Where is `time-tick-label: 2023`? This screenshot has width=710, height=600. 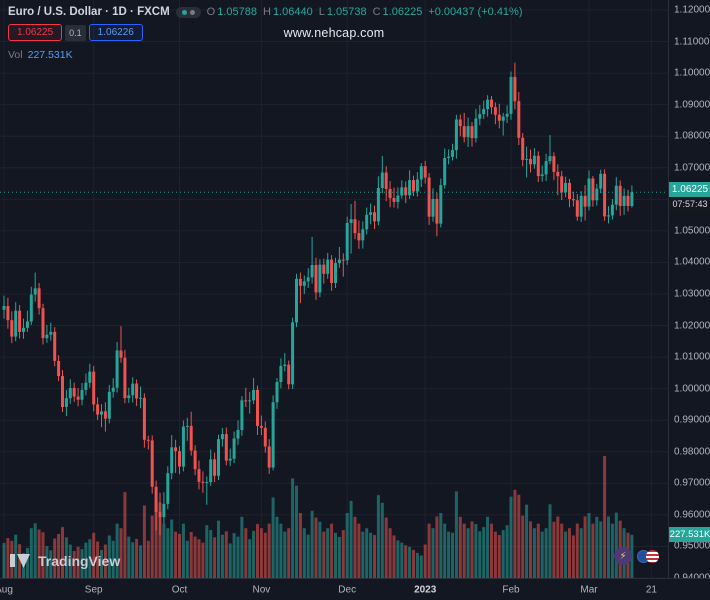 time-tick-label: 2023 is located at coordinates (425, 590).